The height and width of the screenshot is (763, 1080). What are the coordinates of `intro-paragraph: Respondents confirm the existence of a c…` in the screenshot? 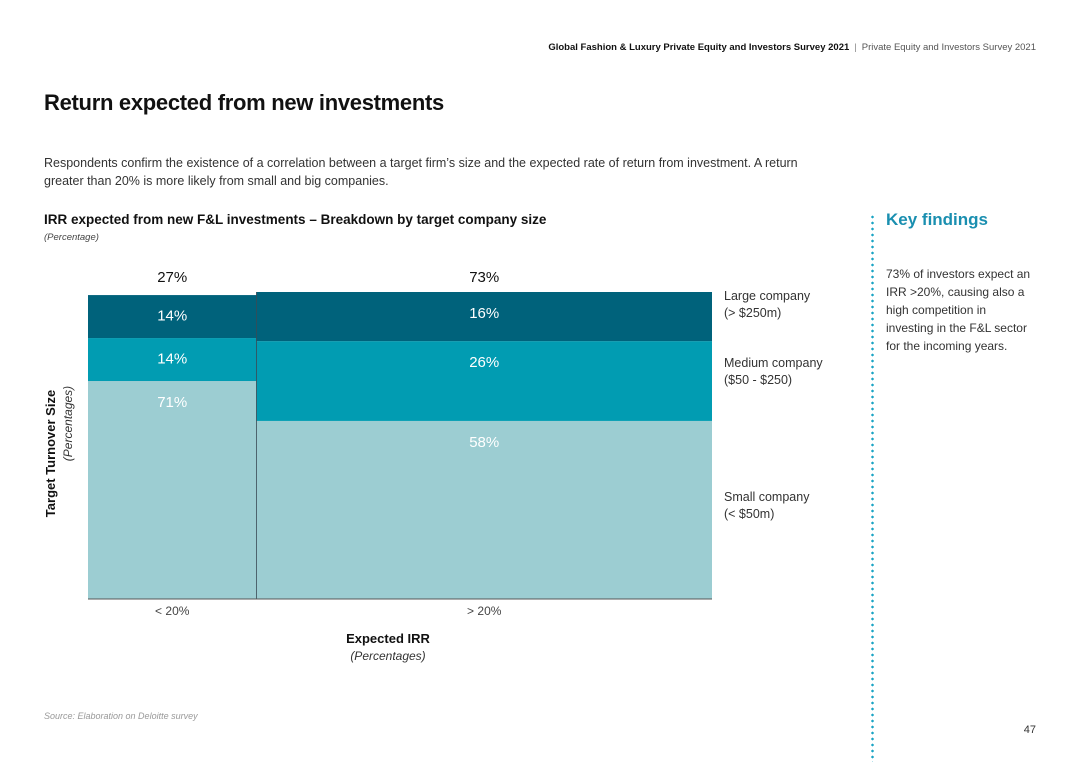 It's located at (421, 172).